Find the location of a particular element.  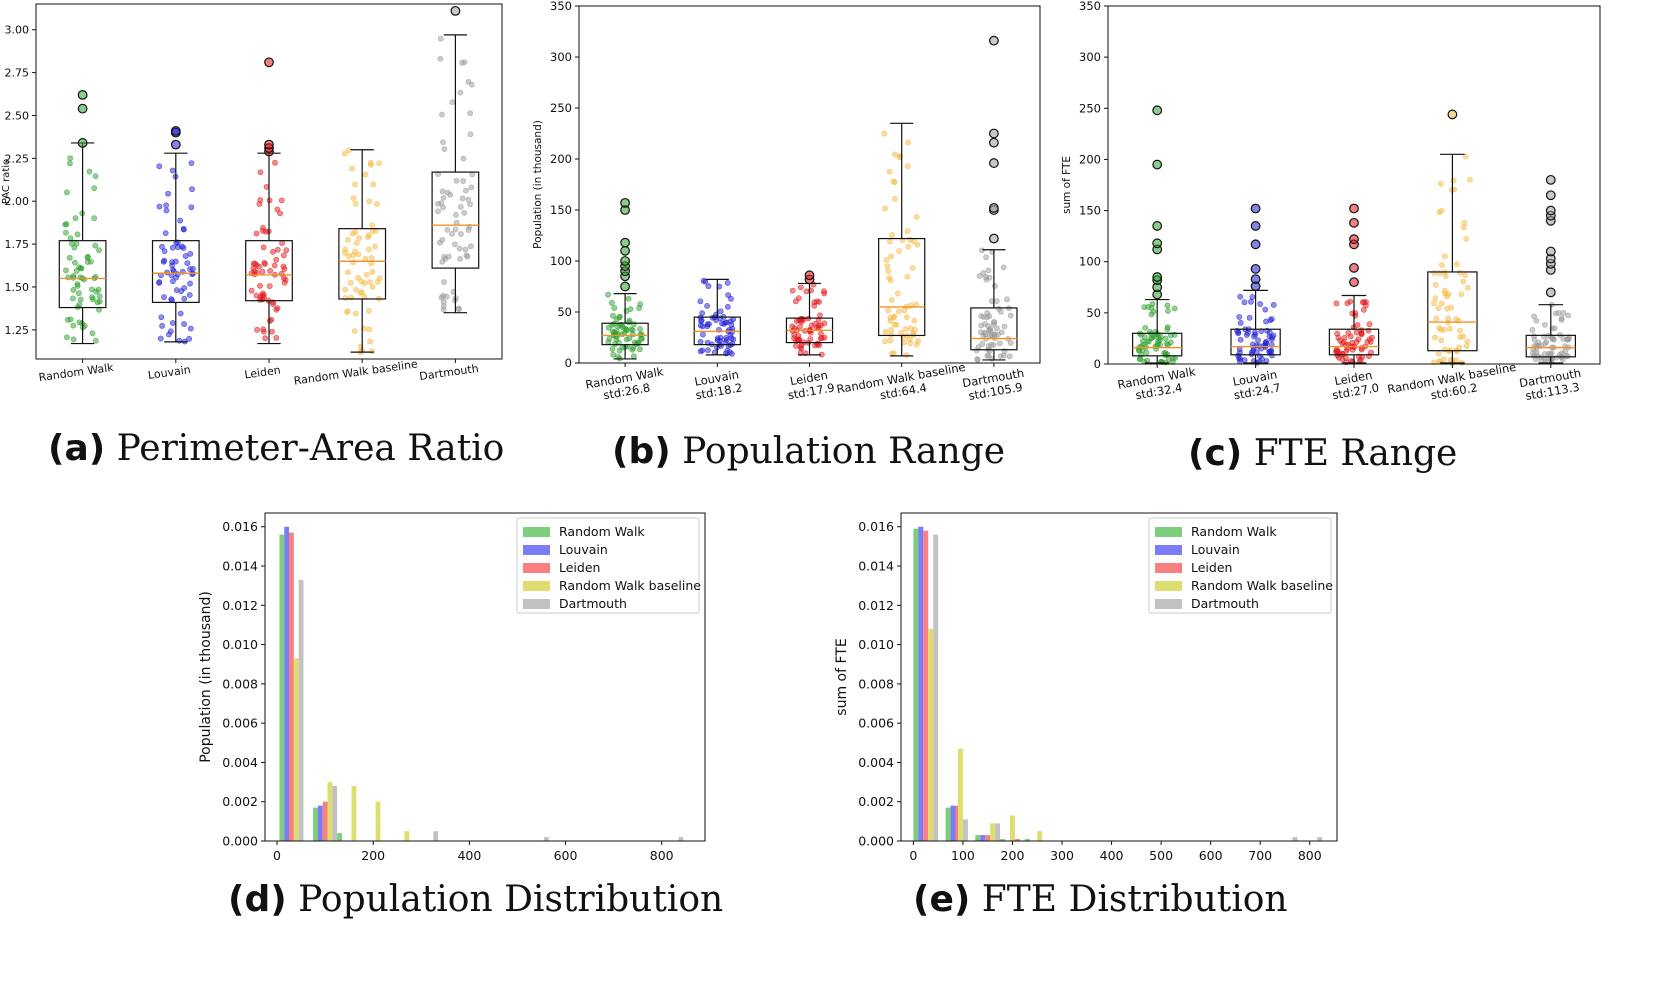

caption-d: (d) Population Distribution is located at coordinates (475, 899).